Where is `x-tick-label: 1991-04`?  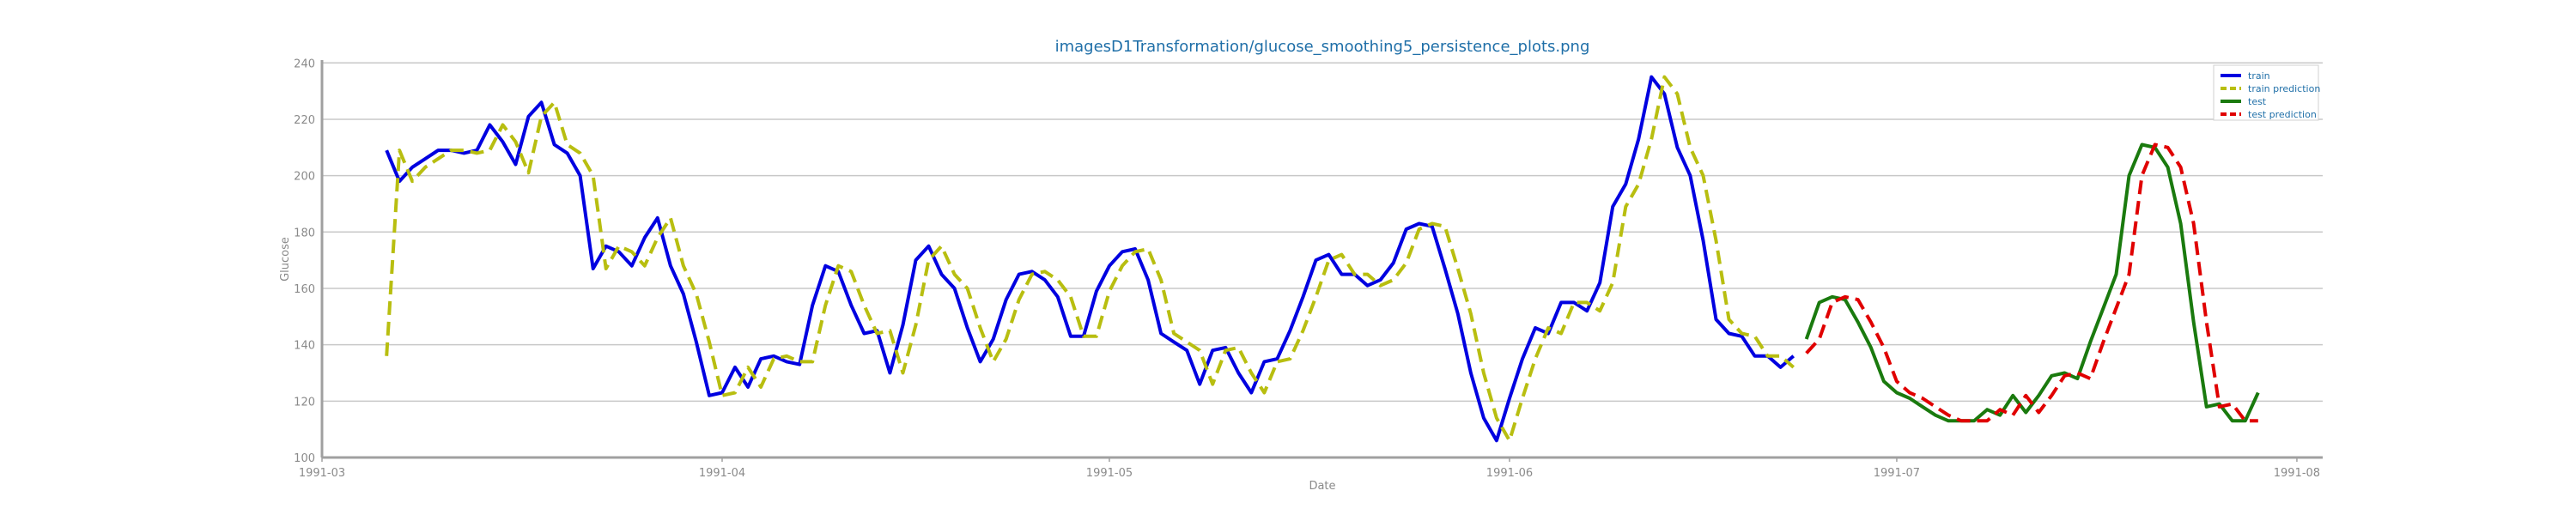
x-tick-label: 1991-04 is located at coordinates (722, 473).